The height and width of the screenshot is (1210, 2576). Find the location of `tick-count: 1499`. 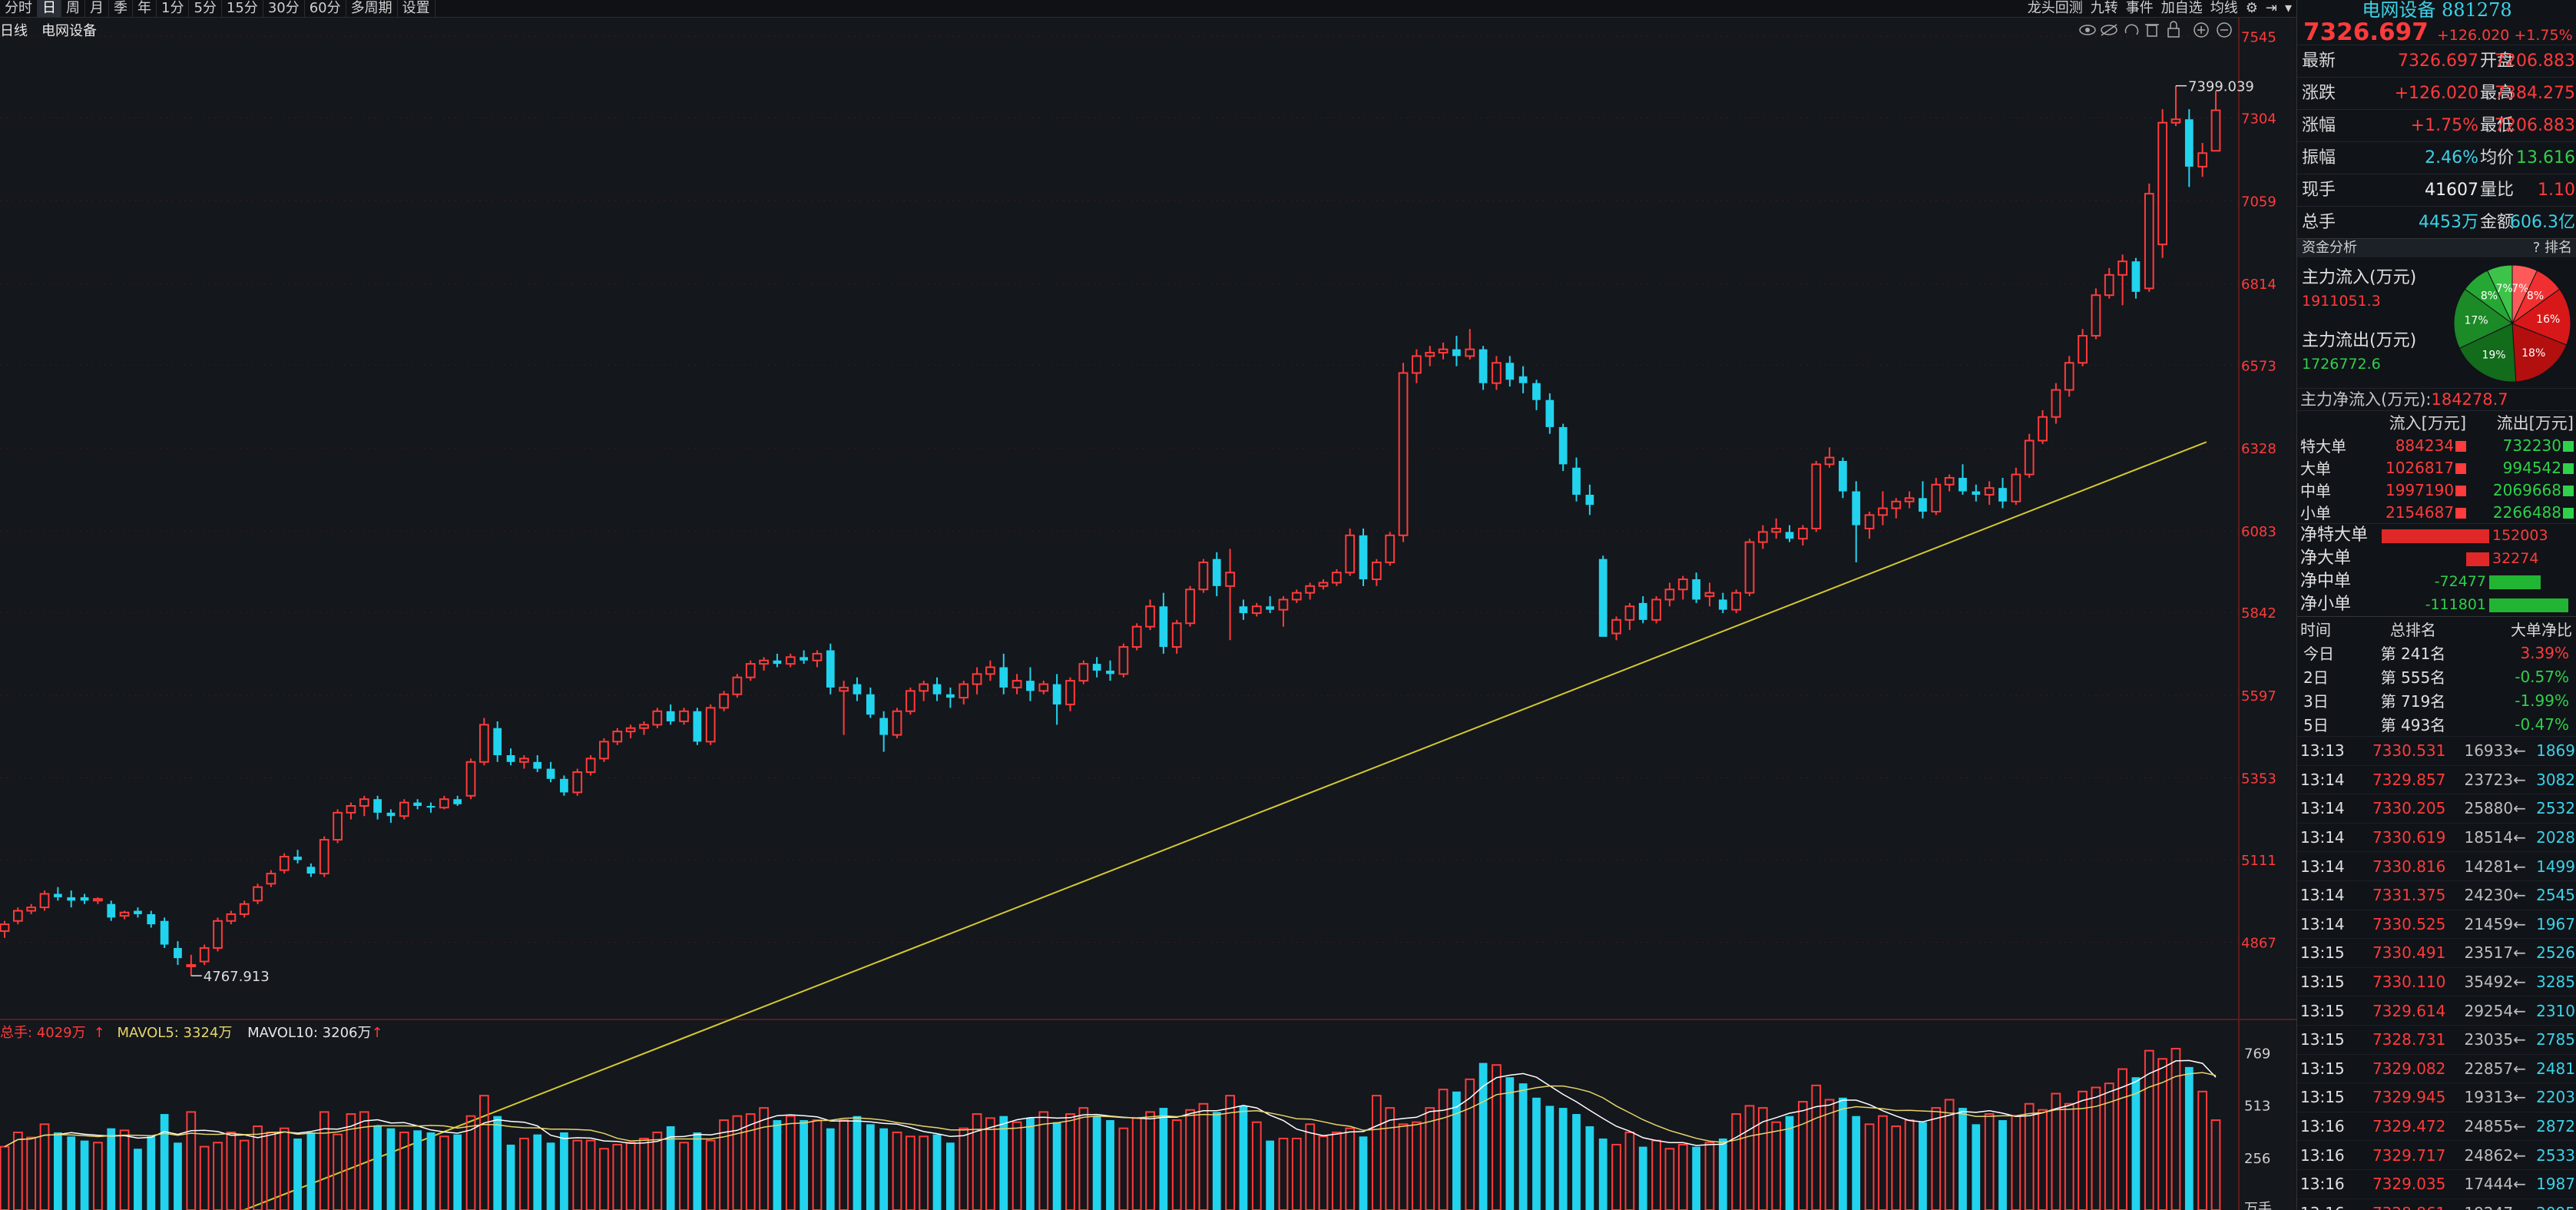

tick-count: 1499 is located at coordinates (2551, 866).